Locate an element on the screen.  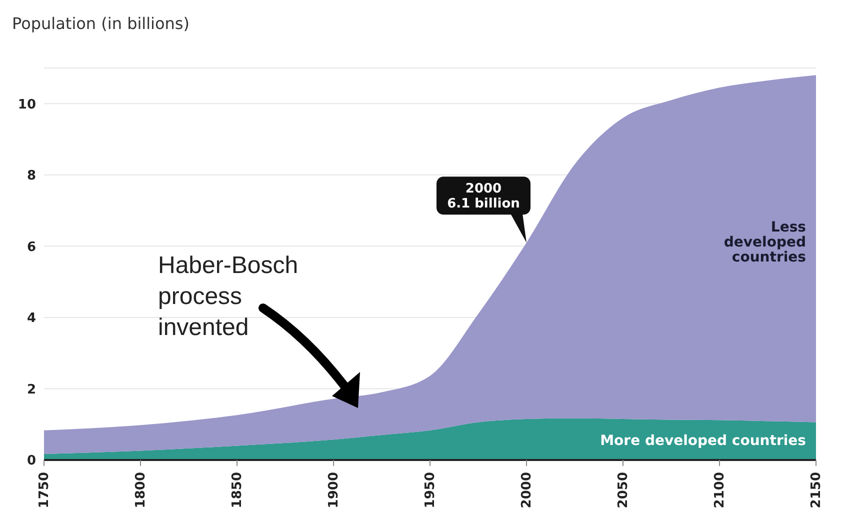
x-tick-label: 1750 is located at coordinates (44, 490).